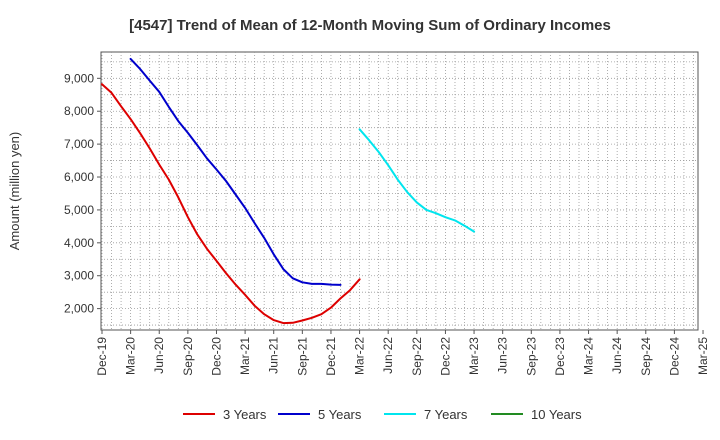 This screenshot has height=440, width=720. I want to click on x-tick-label: Mar-24, so click(589, 356).